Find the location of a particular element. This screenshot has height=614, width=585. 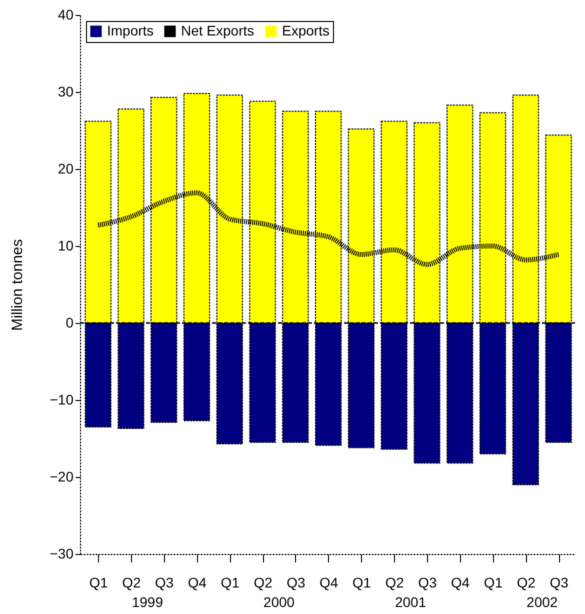

text: 2001 is located at coordinates (410, 602).